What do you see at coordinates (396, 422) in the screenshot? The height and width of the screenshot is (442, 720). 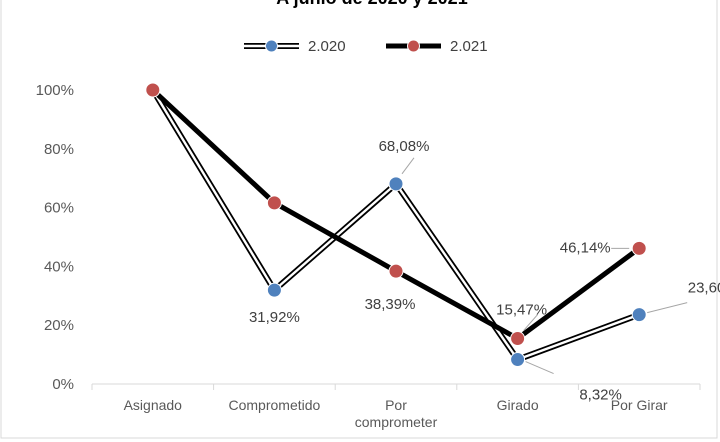 I see `x-tick-label: comprometer` at bounding box center [396, 422].